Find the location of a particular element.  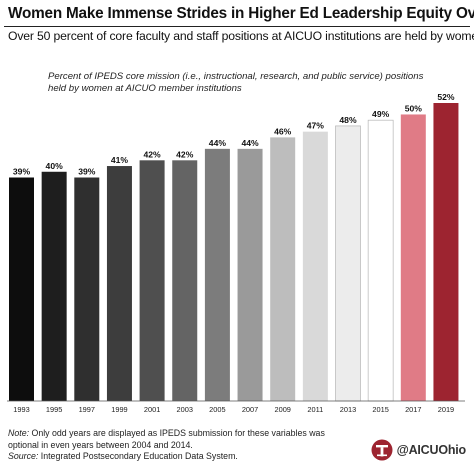

x-tick-1993: 1993 is located at coordinates (21, 409).